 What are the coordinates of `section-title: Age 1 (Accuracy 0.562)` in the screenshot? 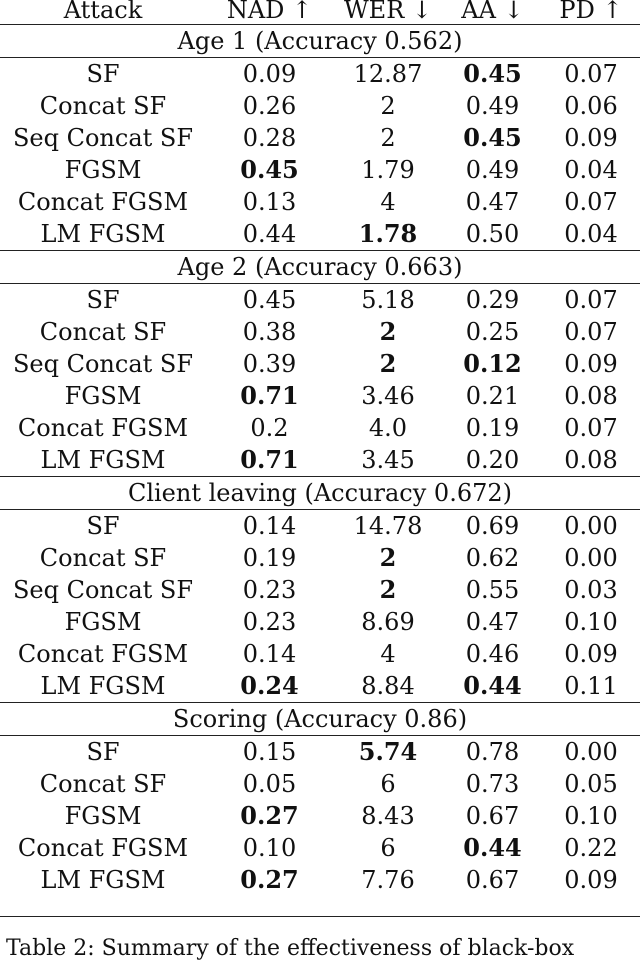 It's located at (320, 41).